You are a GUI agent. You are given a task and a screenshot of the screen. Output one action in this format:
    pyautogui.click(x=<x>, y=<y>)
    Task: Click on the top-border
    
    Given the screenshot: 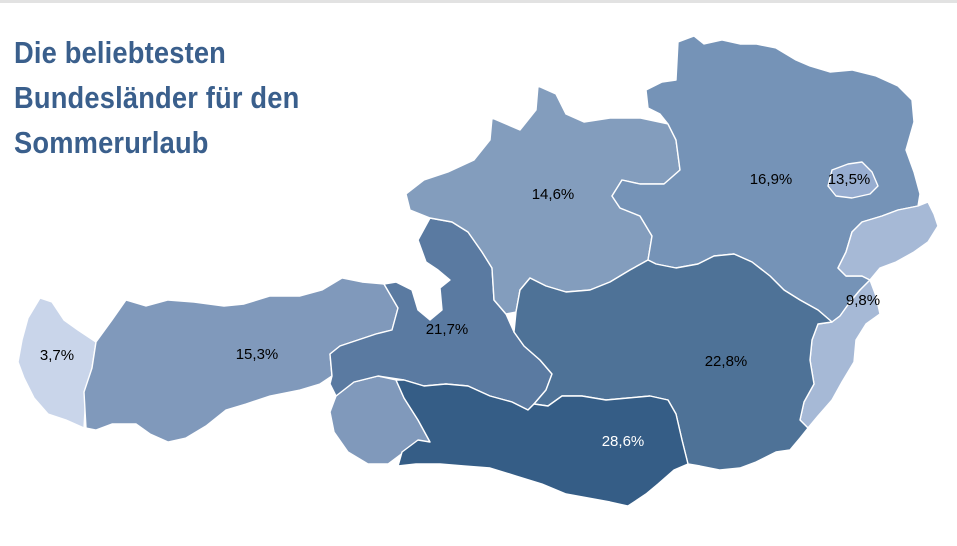 What is the action you would take?
    pyautogui.click(x=478, y=1)
    